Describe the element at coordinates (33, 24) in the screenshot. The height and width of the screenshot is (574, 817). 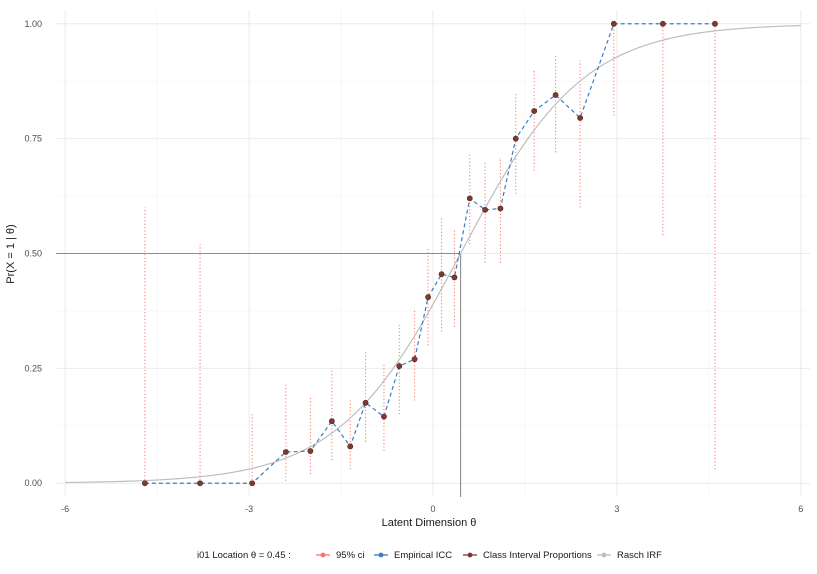
I see `y-tick-label: 1.00` at that location.